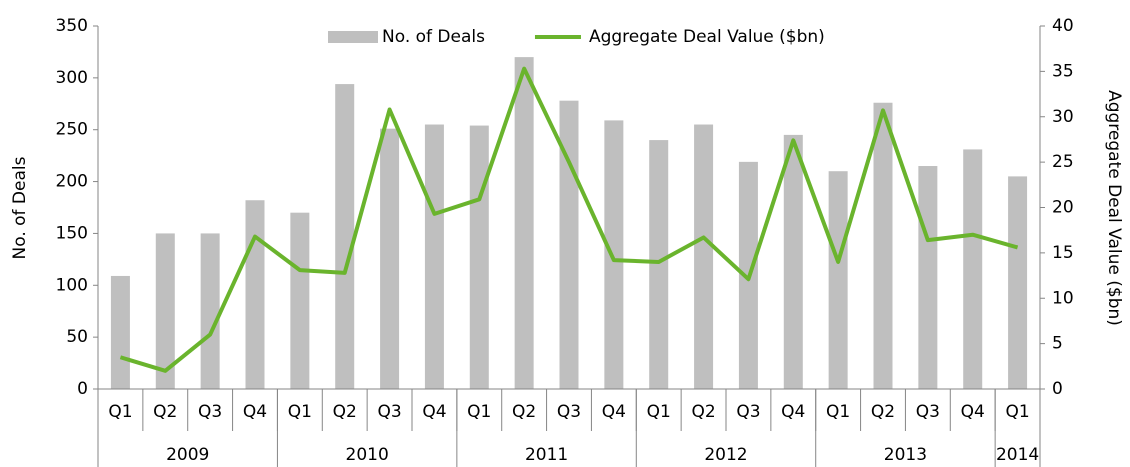  What do you see at coordinates (72, 78) in the screenshot?
I see `y-tick-label: 300` at bounding box center [72, 78].